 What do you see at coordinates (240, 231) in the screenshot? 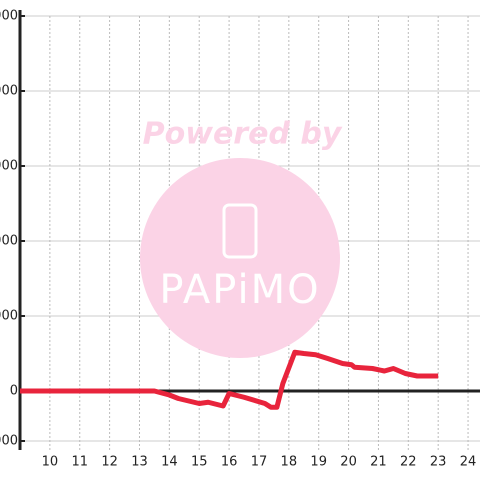
I see `watermark-phone` at bounding box center [240, 231].